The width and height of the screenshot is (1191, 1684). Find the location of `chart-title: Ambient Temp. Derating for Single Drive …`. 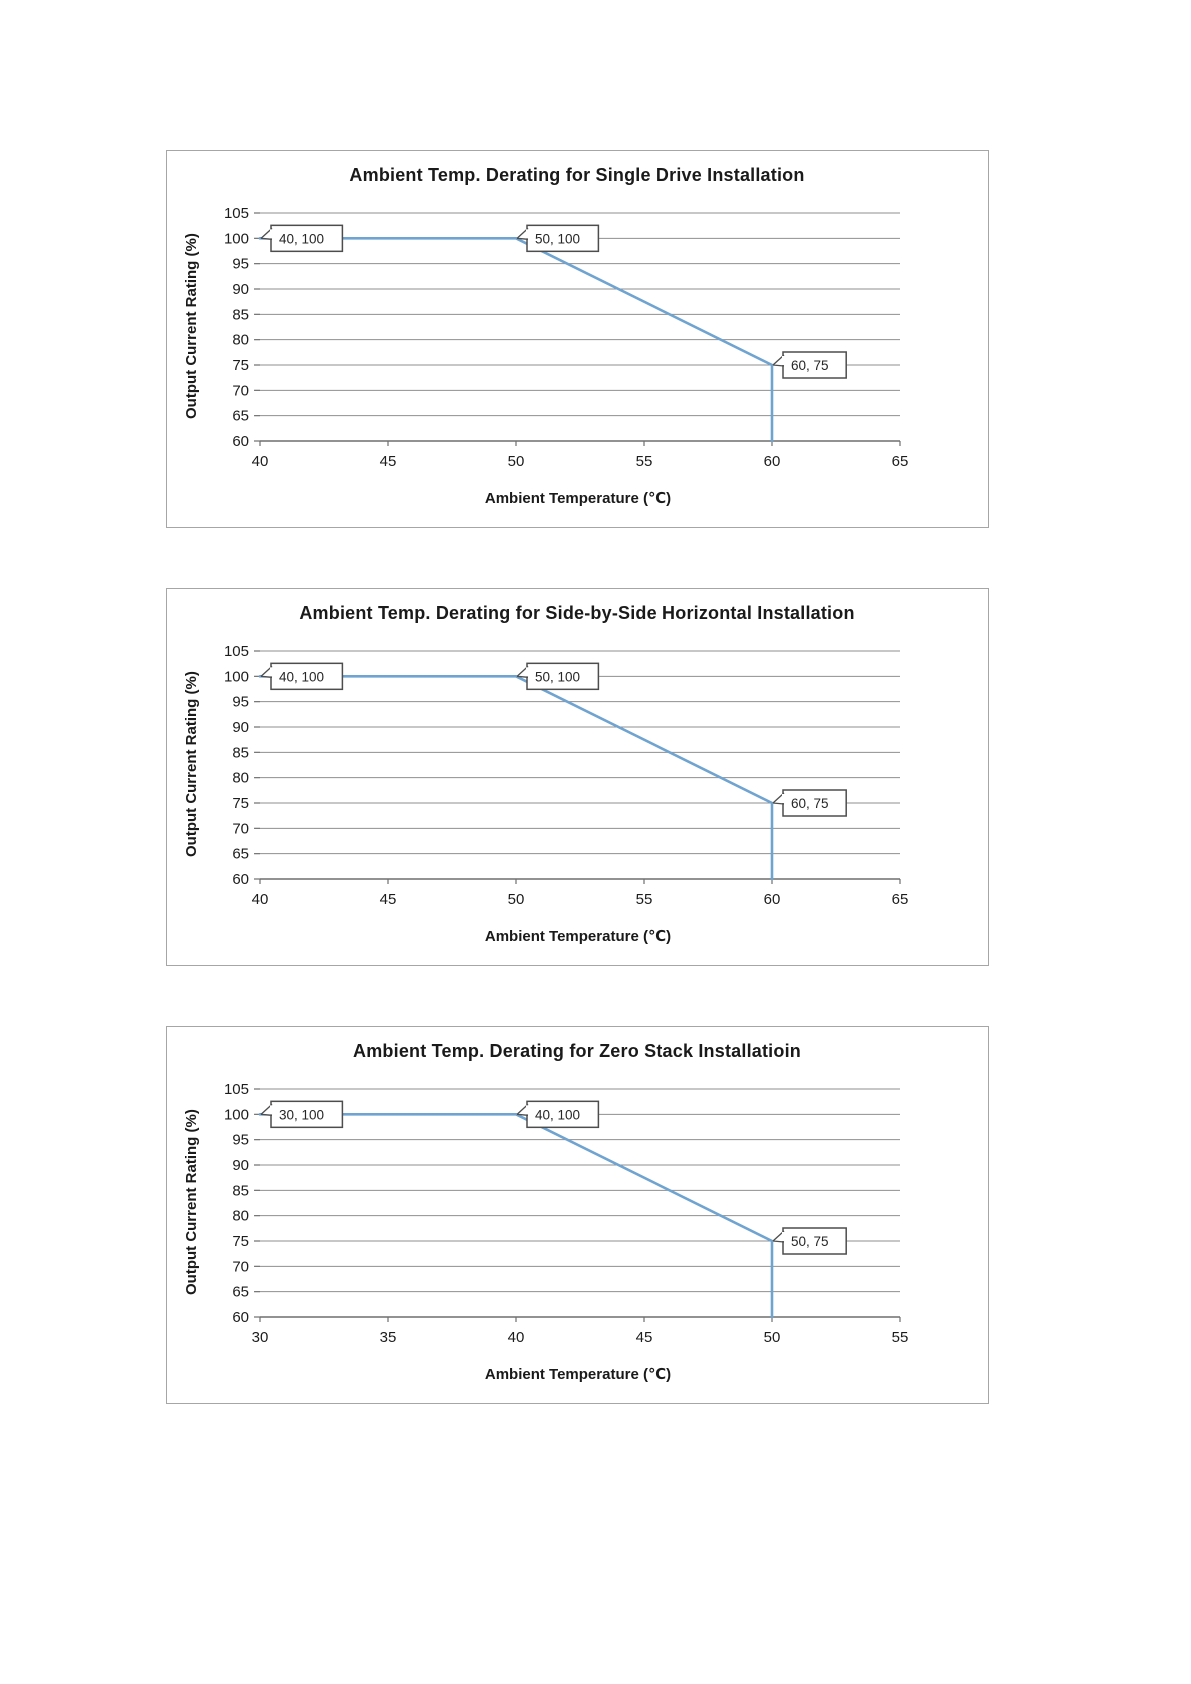

chart-title: Ambient Temp. Derating for Single Drive … is located at coordinates (577, 175).